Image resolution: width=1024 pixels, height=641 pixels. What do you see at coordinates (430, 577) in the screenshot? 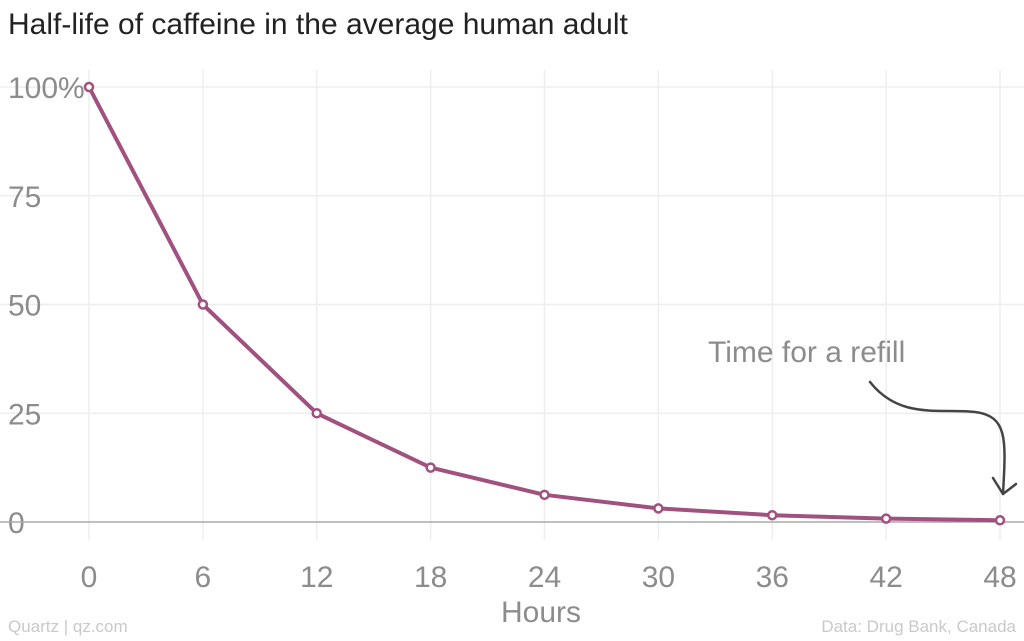
I see `x-tick-label: 18` at bounding box center [430, 577].